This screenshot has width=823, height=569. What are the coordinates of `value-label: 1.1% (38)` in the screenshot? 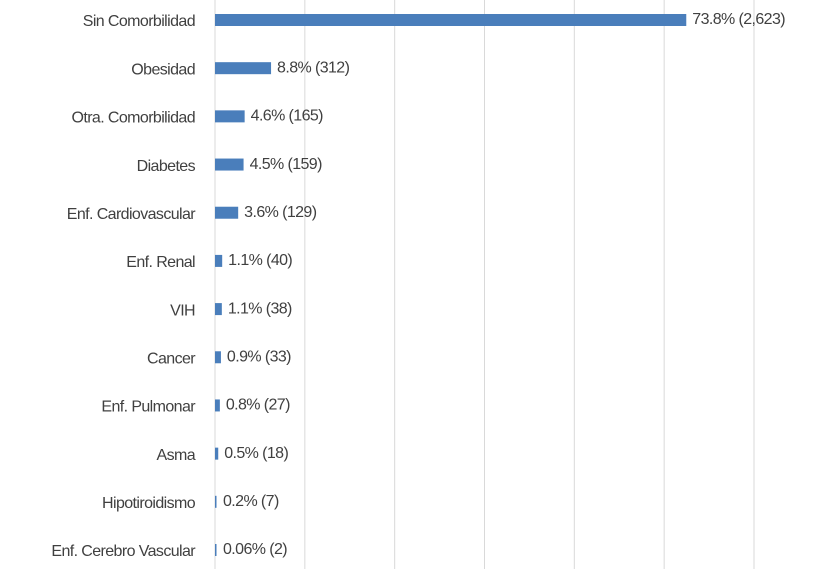 It's located at (260, 308).